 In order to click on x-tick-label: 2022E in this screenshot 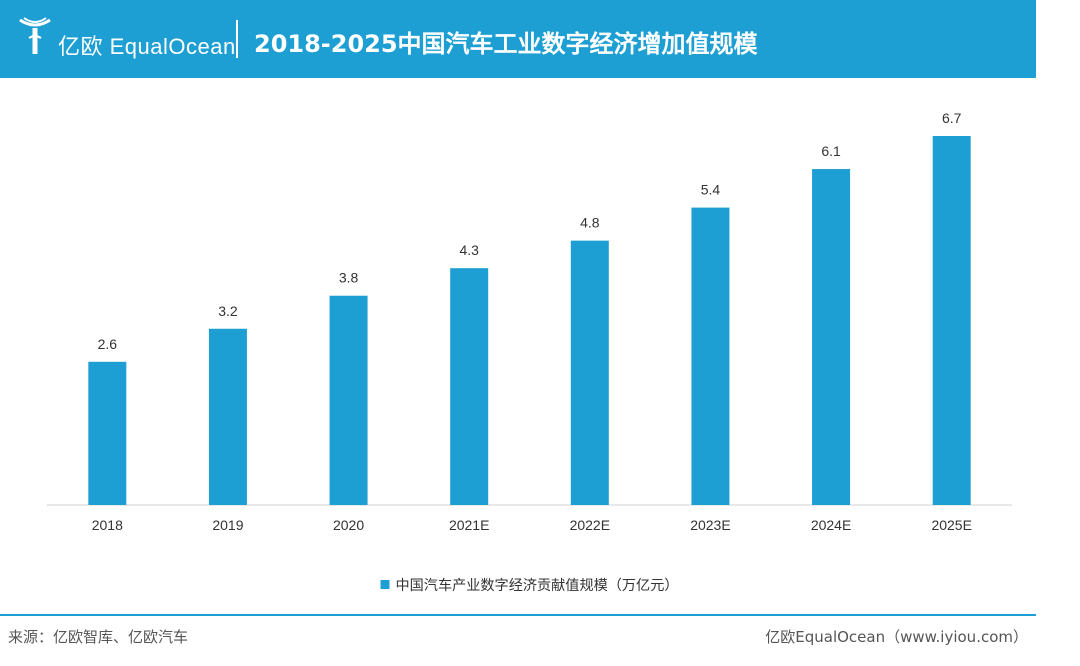, I will do `click(590, 525)`.